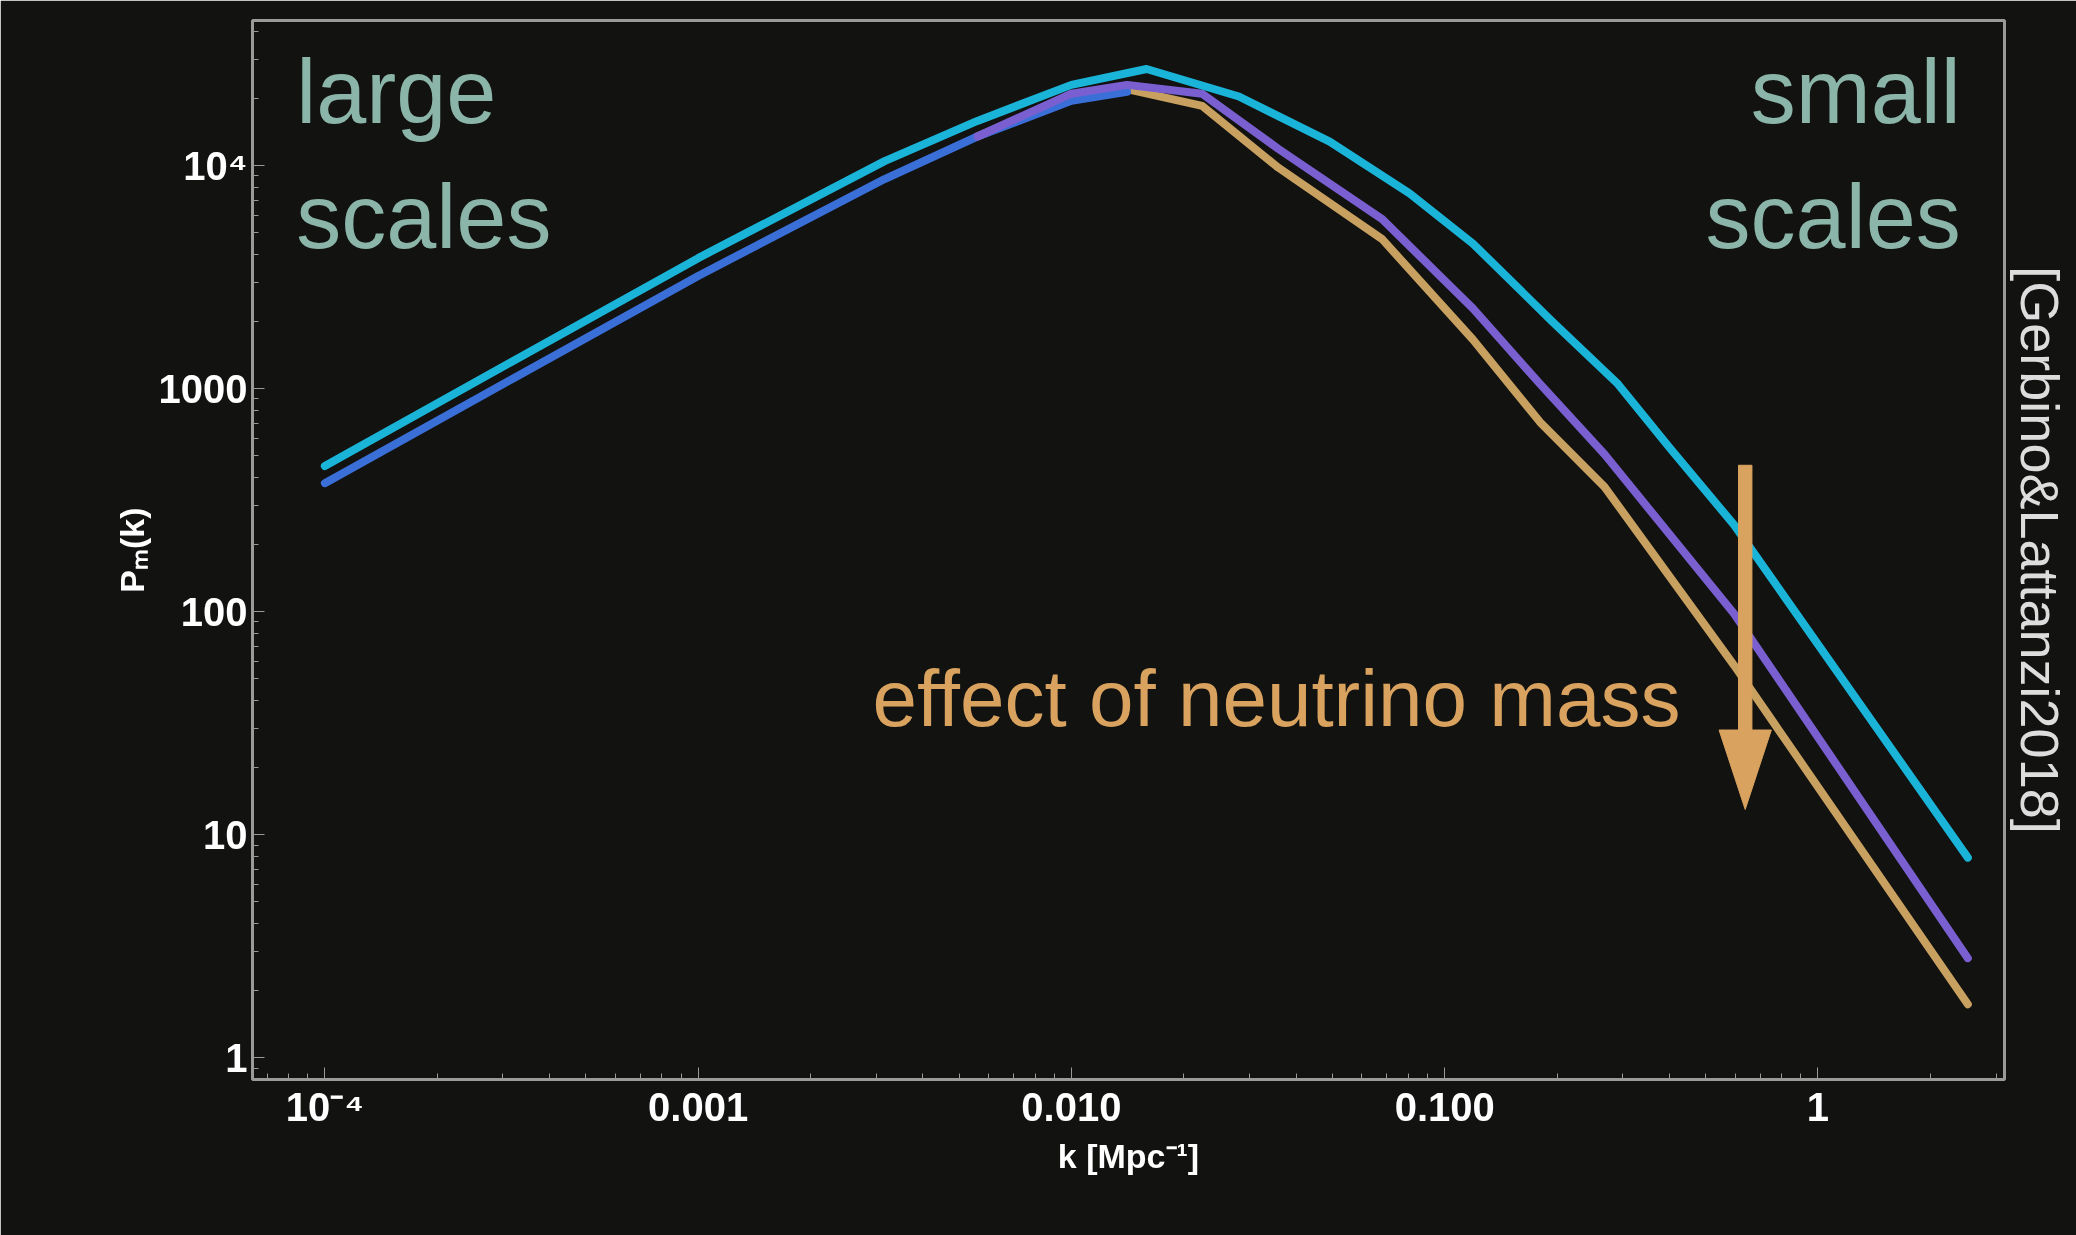 The width and height of the screenshot is (2076, 1235). What do you see at coordinates (236, 1057) in the screenshot?
I see `y-tick-label: 1` at bounding box center [236, 1057].